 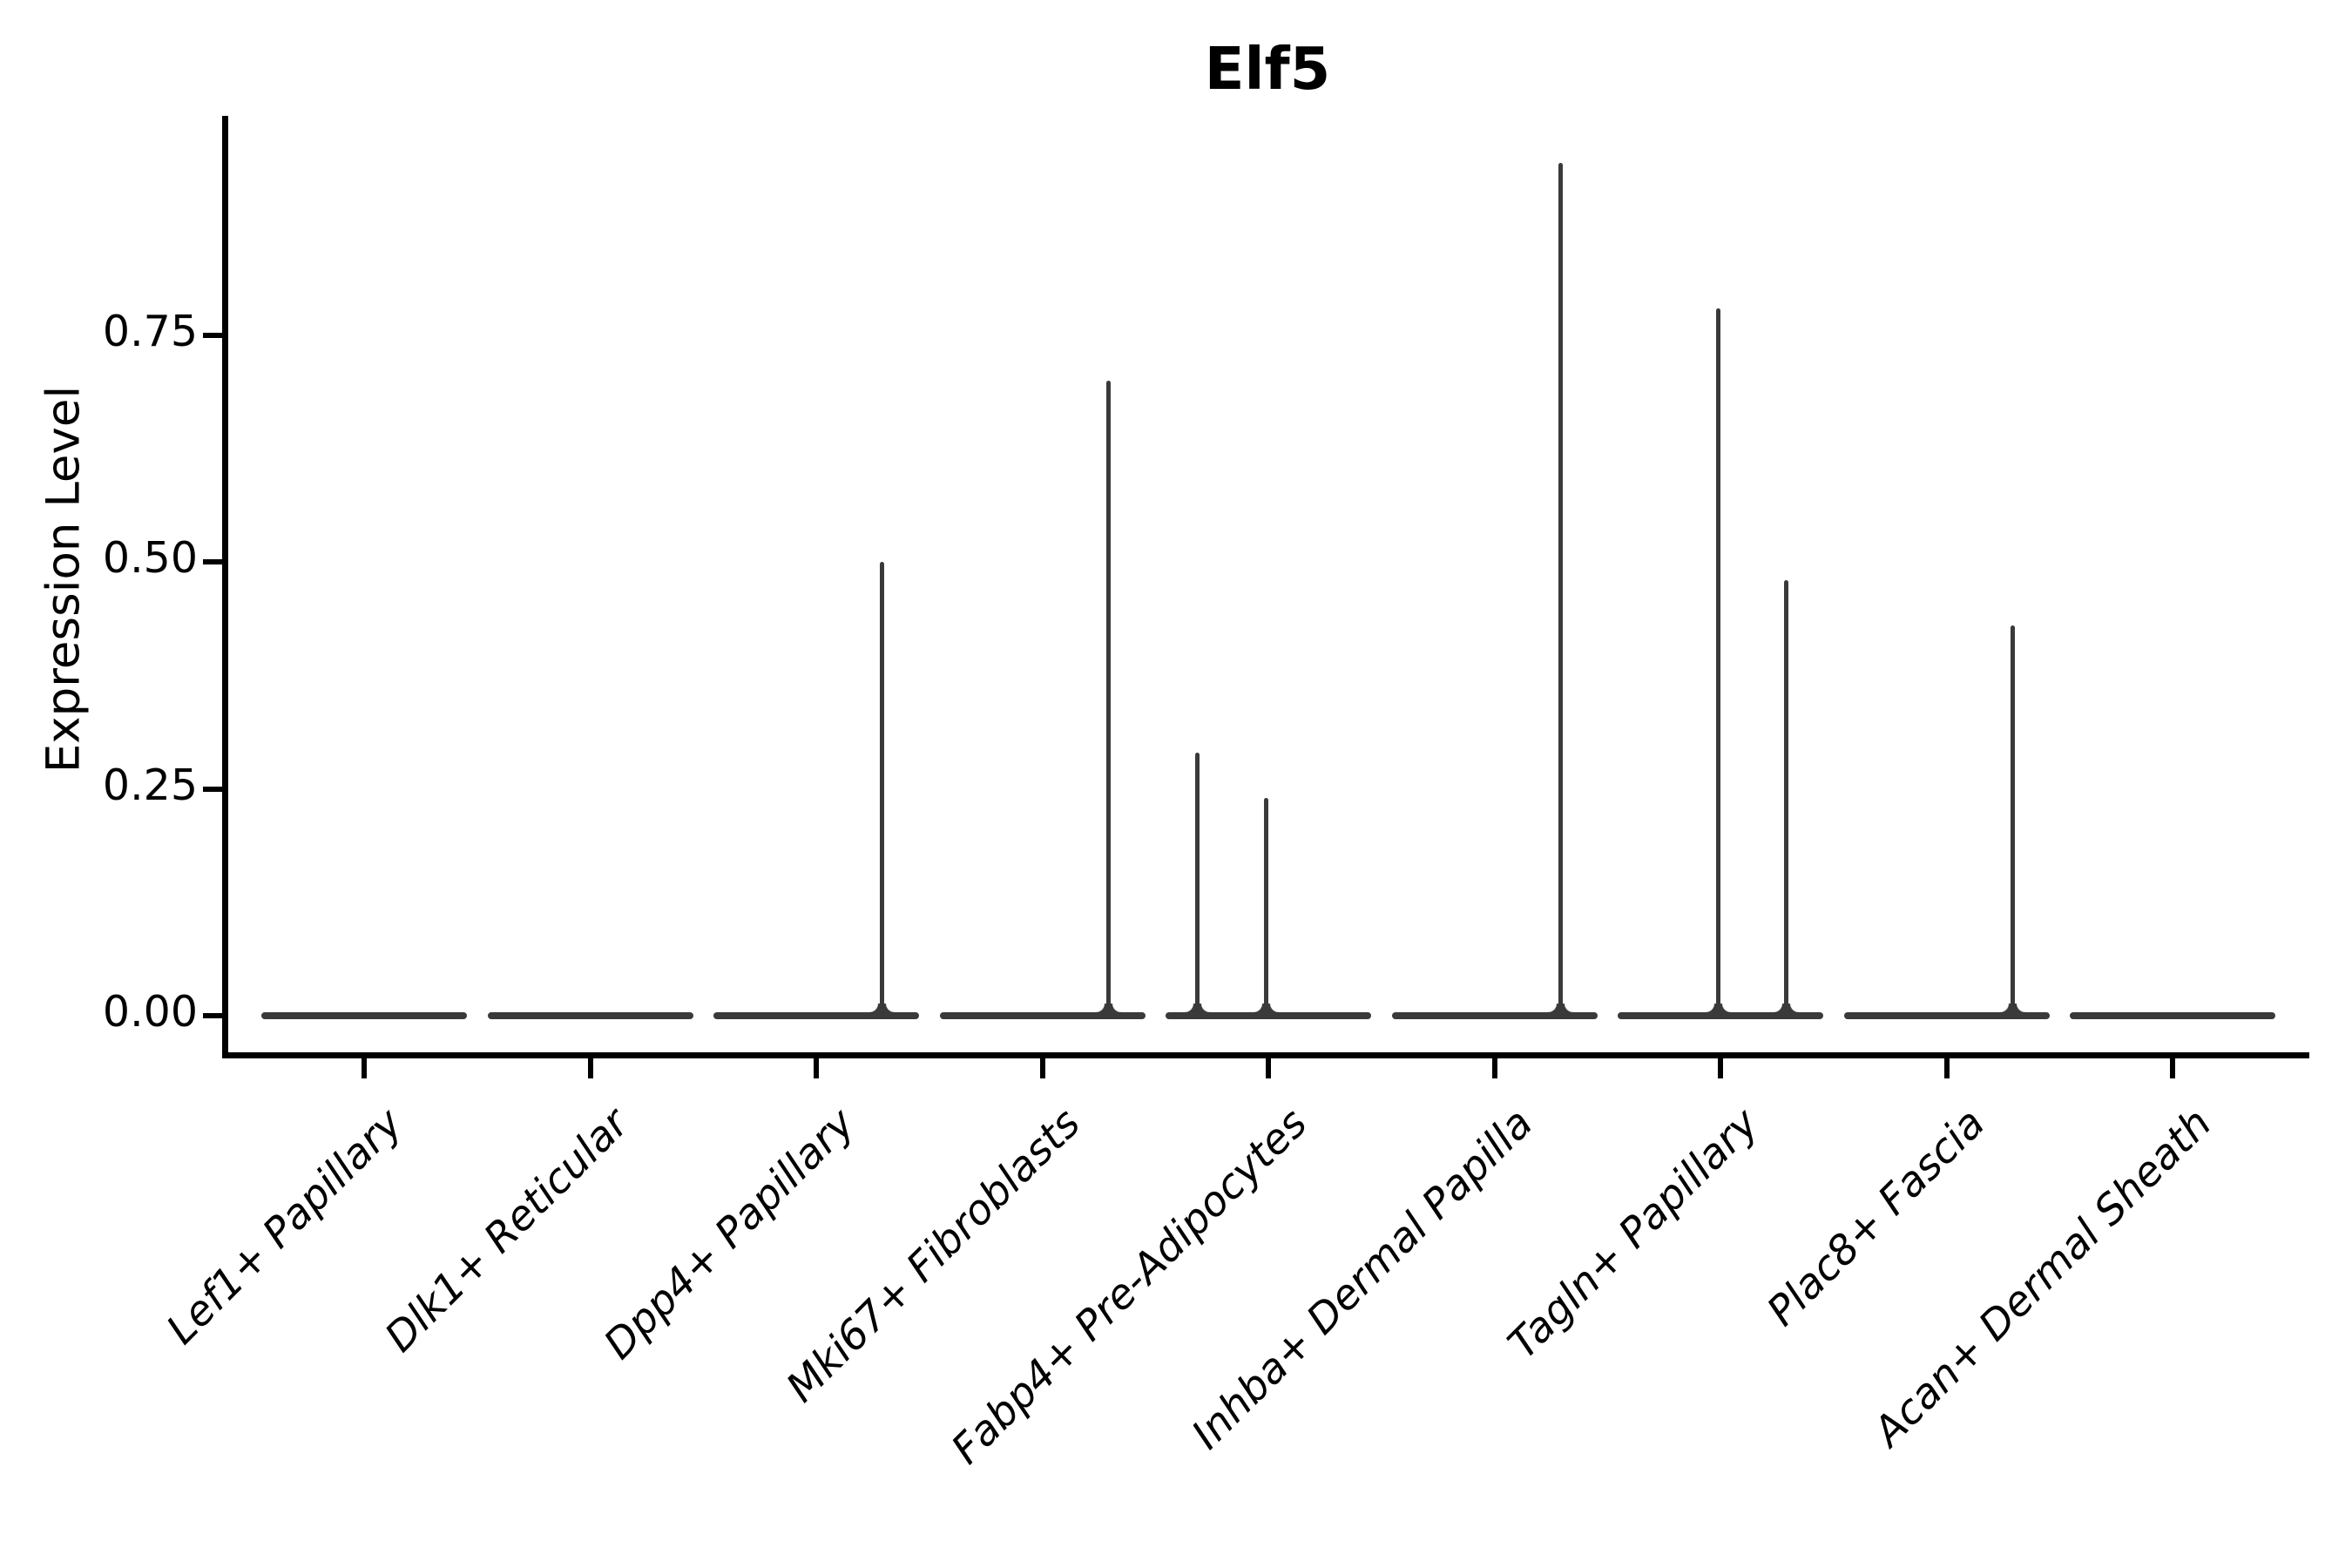 What do you see at coordinates (1876, 1217) in the screenshot?
I see `x-tick-label: Plac8+ Fascia` at bounding box center [1876, 1217].